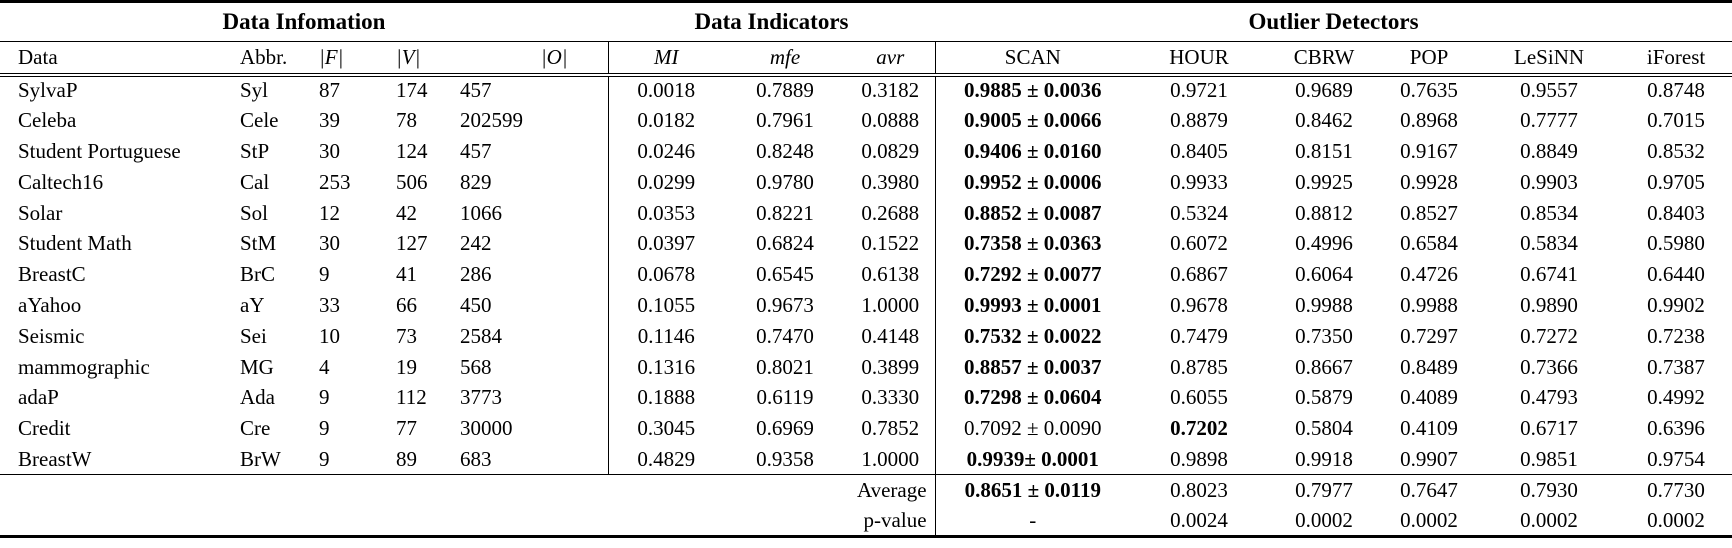  What do you see at coordinates (1676, 428) in the screenshot?
I see `cell-iforest: 0.6396` at bounding box center [1676, 428].